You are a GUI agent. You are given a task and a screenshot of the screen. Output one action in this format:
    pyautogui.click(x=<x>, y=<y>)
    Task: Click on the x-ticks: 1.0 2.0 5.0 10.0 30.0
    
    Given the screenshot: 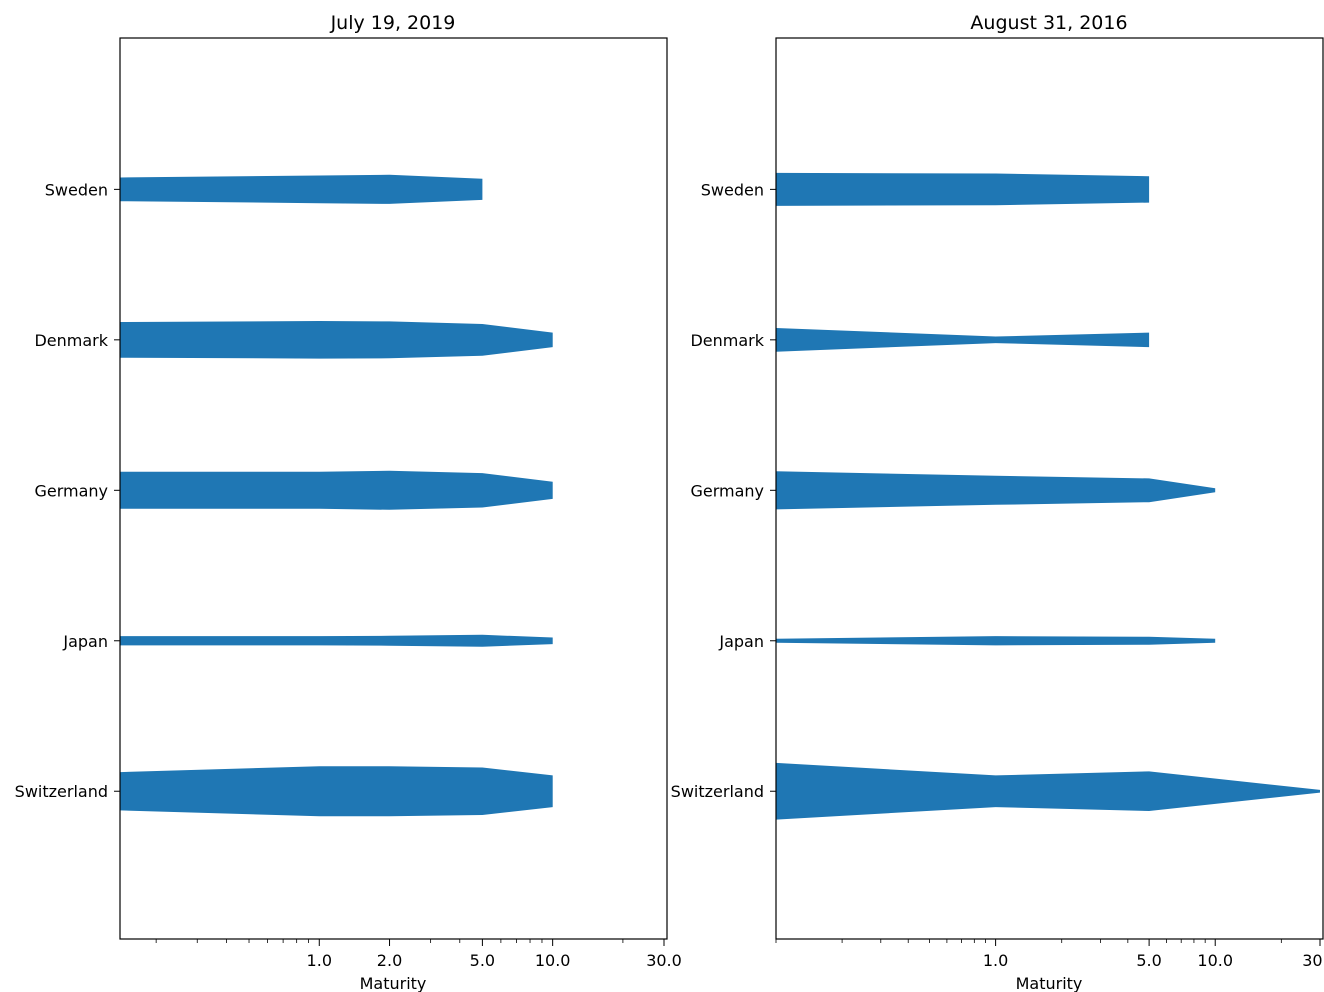 What is the action you would take?
    pyautogui.click(x=418, y=954)
    